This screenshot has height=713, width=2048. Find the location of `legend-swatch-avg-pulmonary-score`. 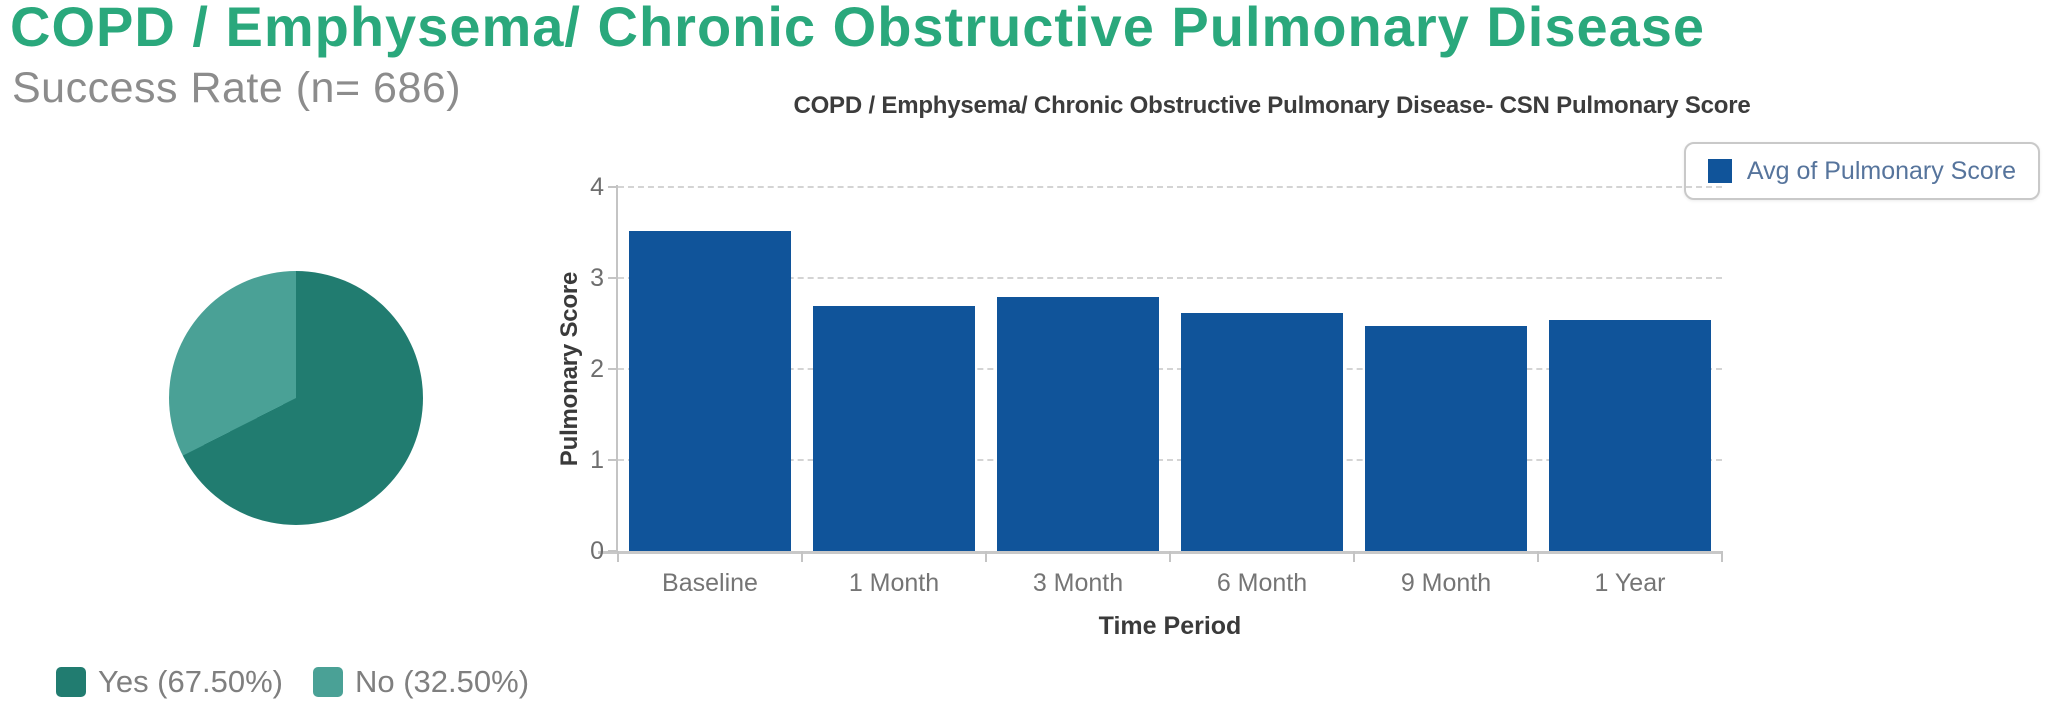

legend-swatch-avg-pulmonary-score is located at coordinates (1719, 171).